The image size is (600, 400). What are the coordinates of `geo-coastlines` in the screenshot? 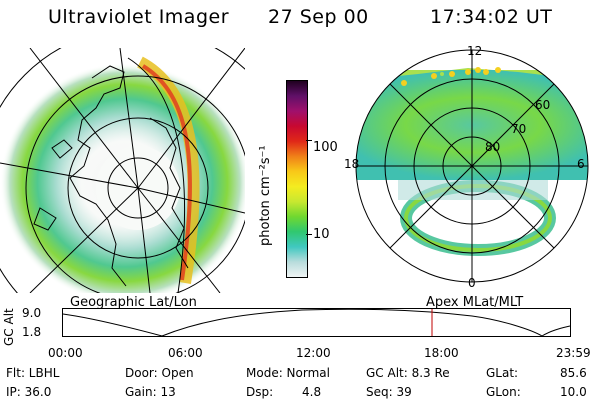 It's located at (111, 176).